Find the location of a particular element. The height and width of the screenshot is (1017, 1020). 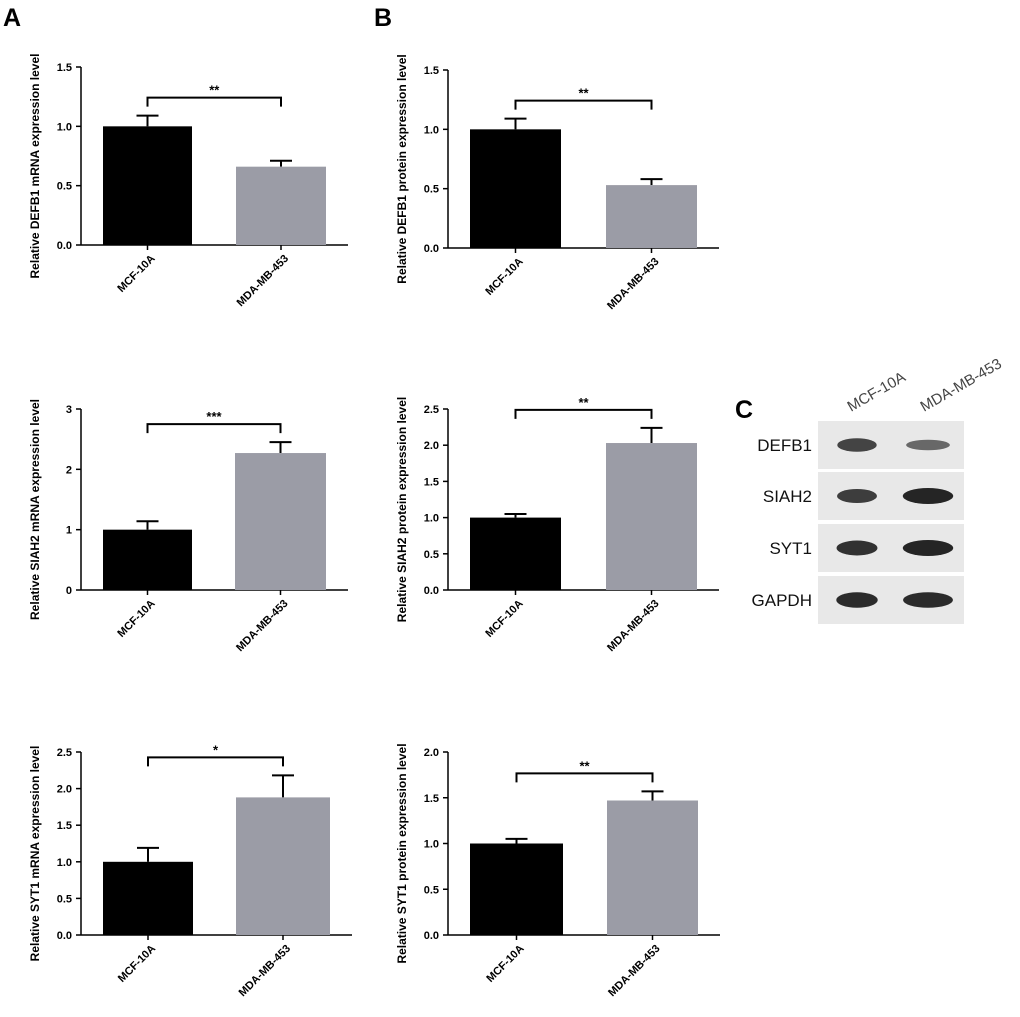

y-axis-title: Relative DEFB1 protein expression level is located at coordinates (402, 168).